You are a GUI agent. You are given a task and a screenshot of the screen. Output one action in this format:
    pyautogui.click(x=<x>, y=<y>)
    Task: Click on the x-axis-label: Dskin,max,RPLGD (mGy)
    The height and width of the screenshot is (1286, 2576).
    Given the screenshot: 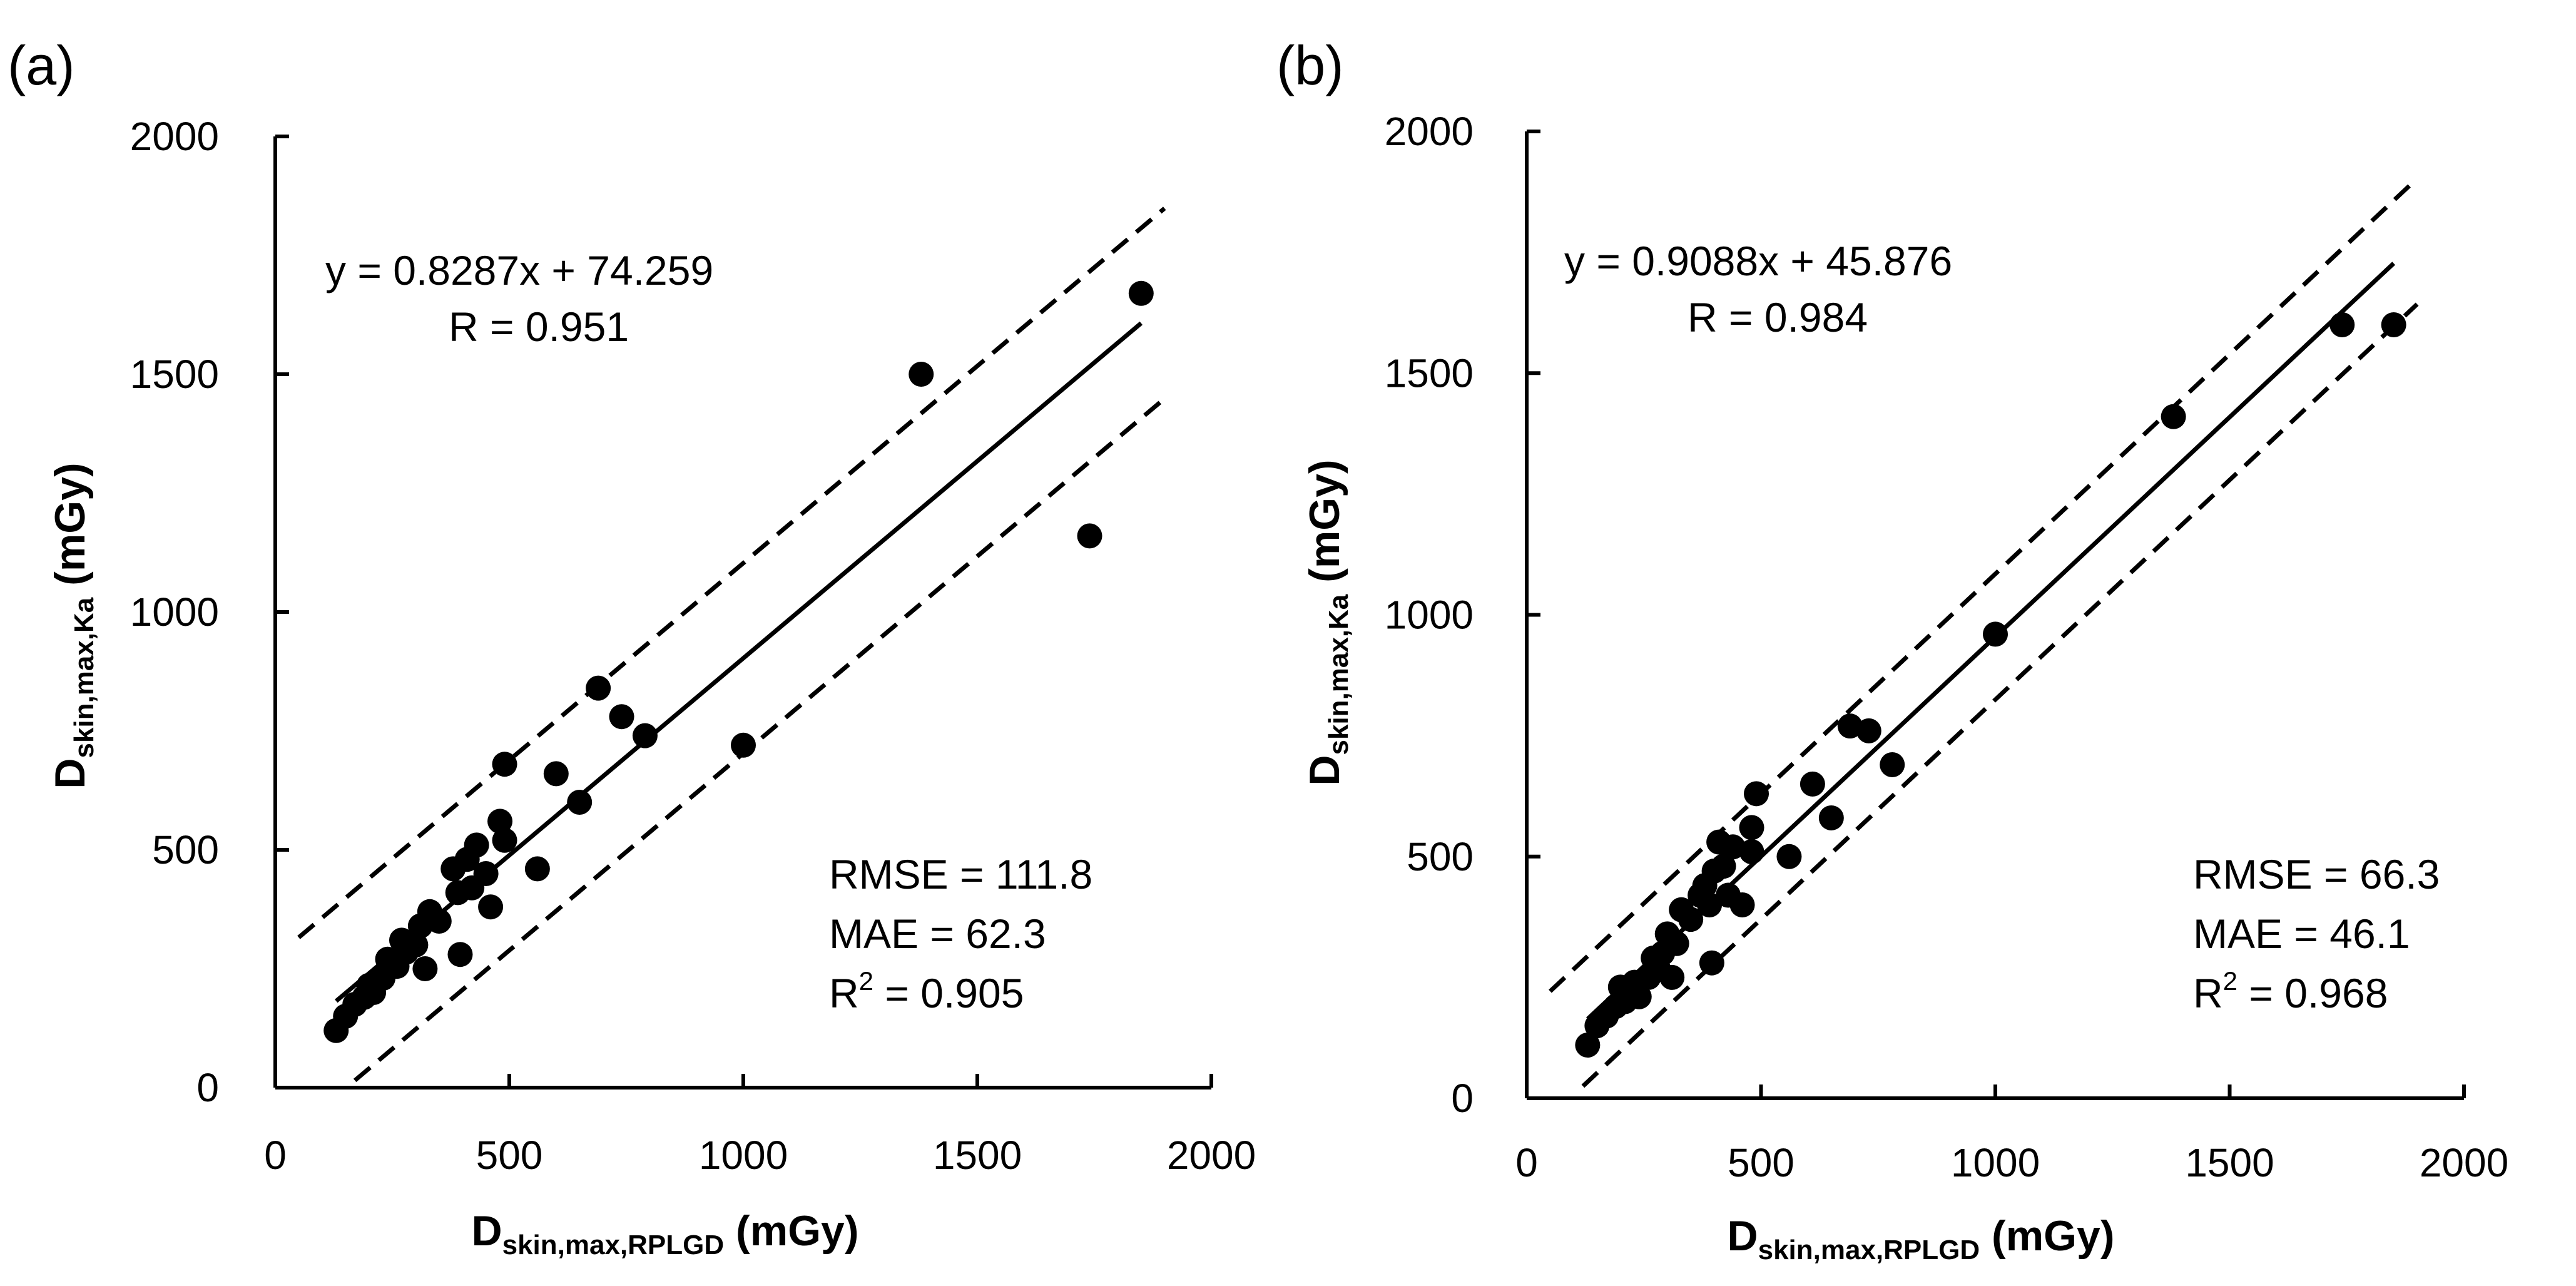 What is the action you would take?
    pyautogui.click(x=1920, y=1238)
    